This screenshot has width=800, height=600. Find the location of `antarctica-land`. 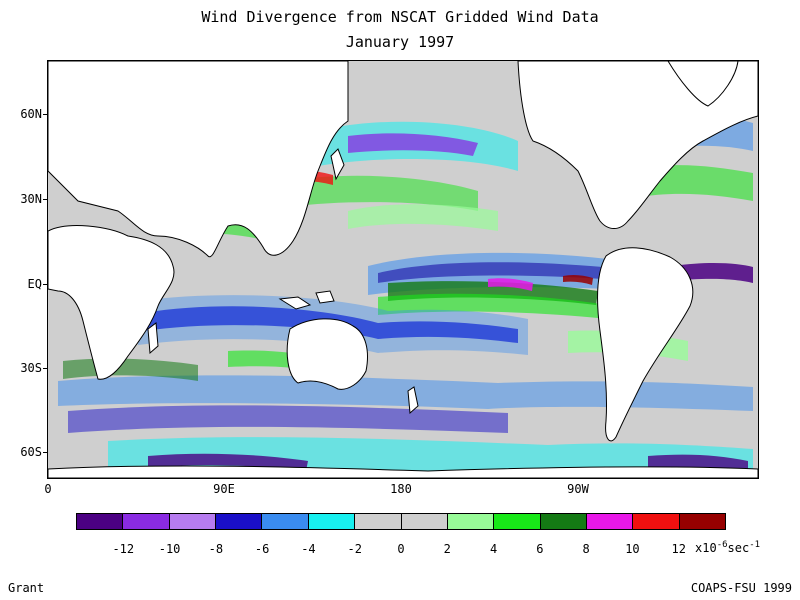

antarctica-land is located at coordinates (403, 471).